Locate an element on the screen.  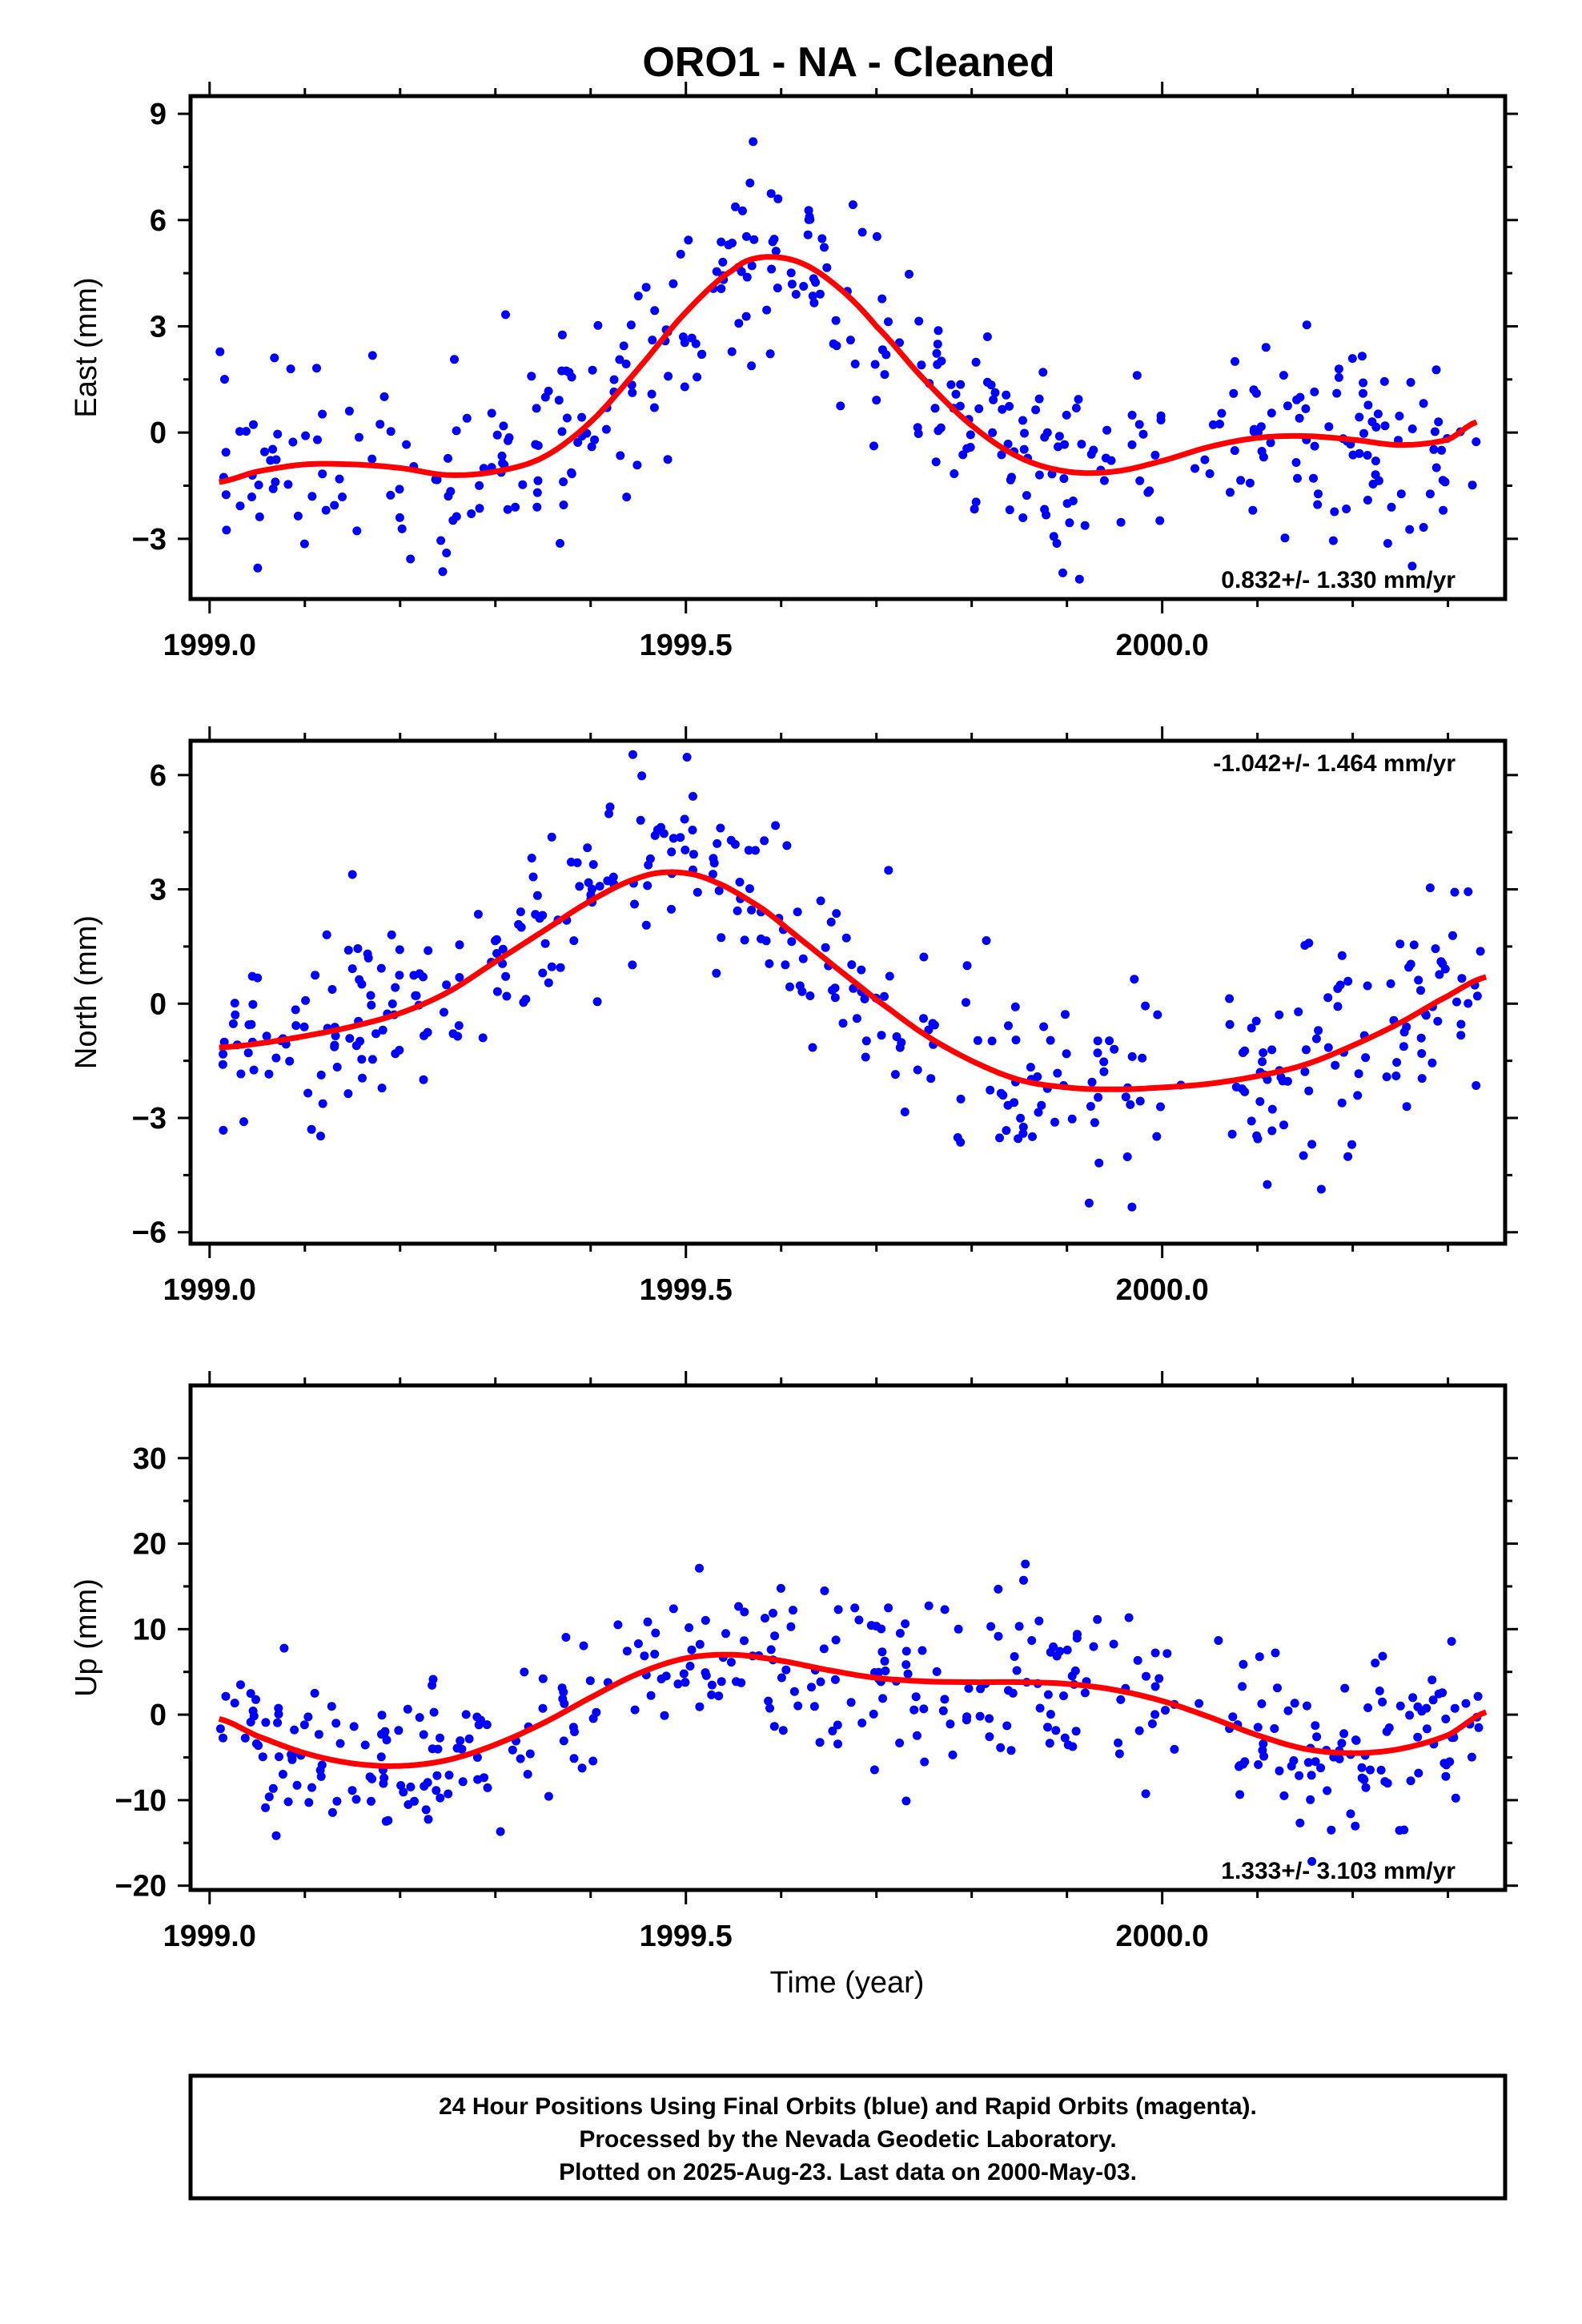
north-y-tick-label: 0 is located at coordinates (158, 1004).